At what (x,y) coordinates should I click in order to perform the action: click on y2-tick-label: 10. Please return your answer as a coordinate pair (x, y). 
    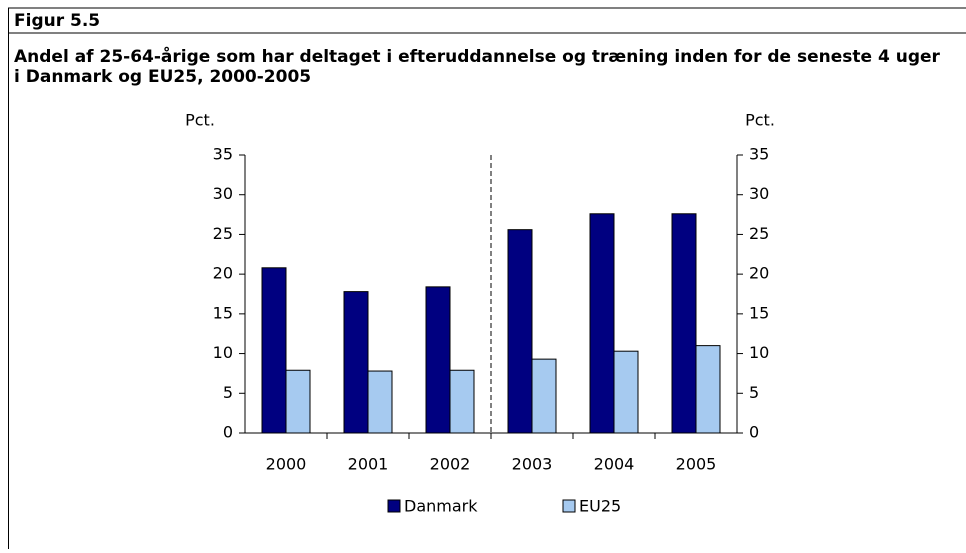
    Looking at the image, I should click on (759, 352).